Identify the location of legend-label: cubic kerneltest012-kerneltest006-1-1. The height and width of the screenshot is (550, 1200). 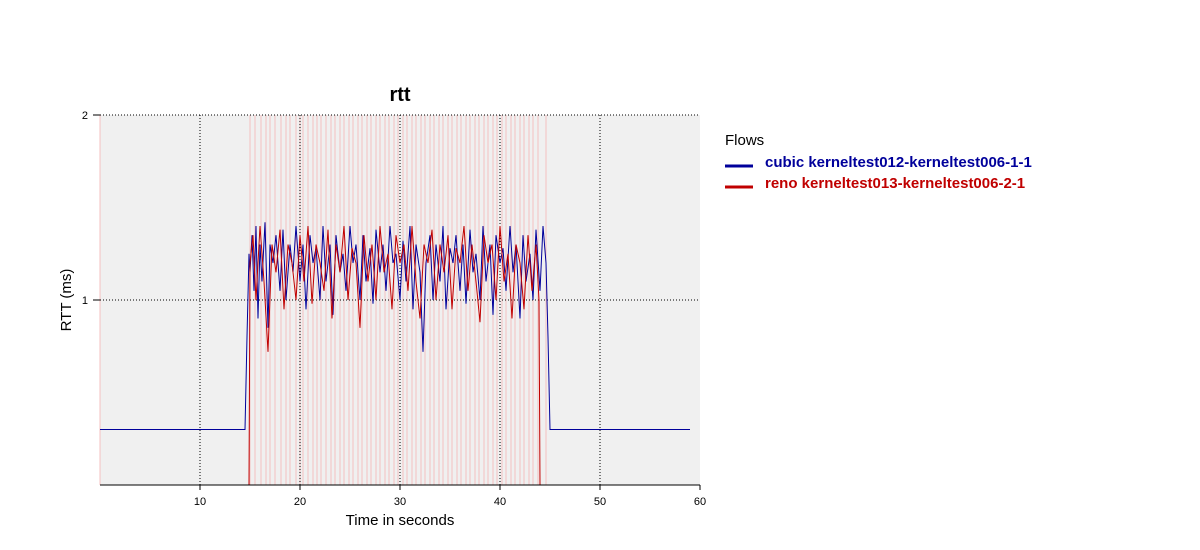
(898, 162).